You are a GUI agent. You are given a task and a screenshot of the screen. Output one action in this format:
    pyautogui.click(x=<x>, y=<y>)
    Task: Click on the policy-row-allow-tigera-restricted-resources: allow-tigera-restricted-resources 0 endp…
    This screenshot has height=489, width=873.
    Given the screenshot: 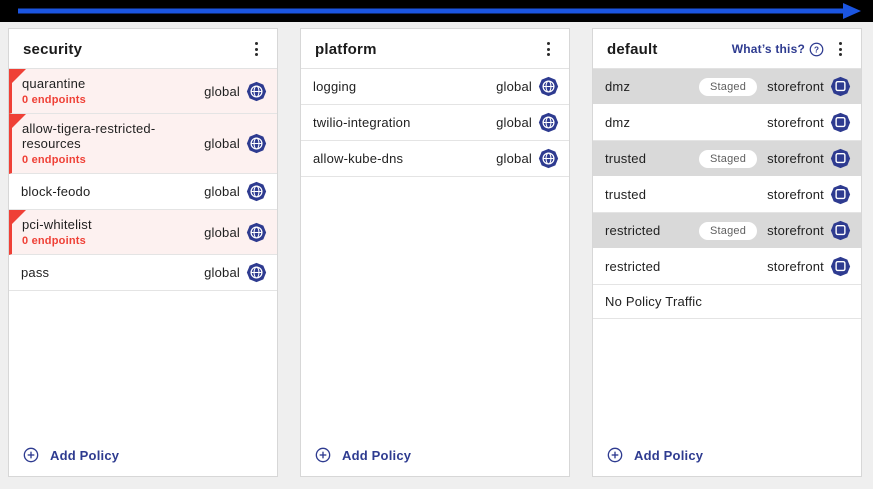 What is the action you would take?
    pyautogui.click(x=143, y=144)
    